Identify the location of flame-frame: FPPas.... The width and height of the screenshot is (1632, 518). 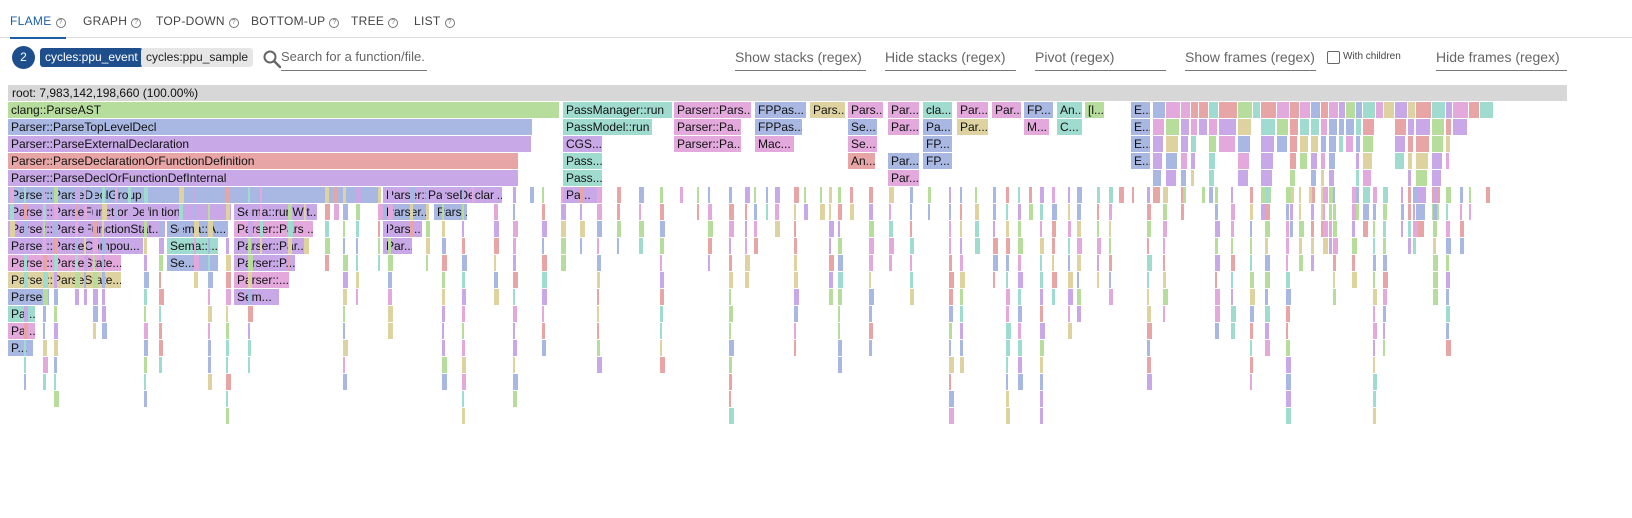
(778, 127).